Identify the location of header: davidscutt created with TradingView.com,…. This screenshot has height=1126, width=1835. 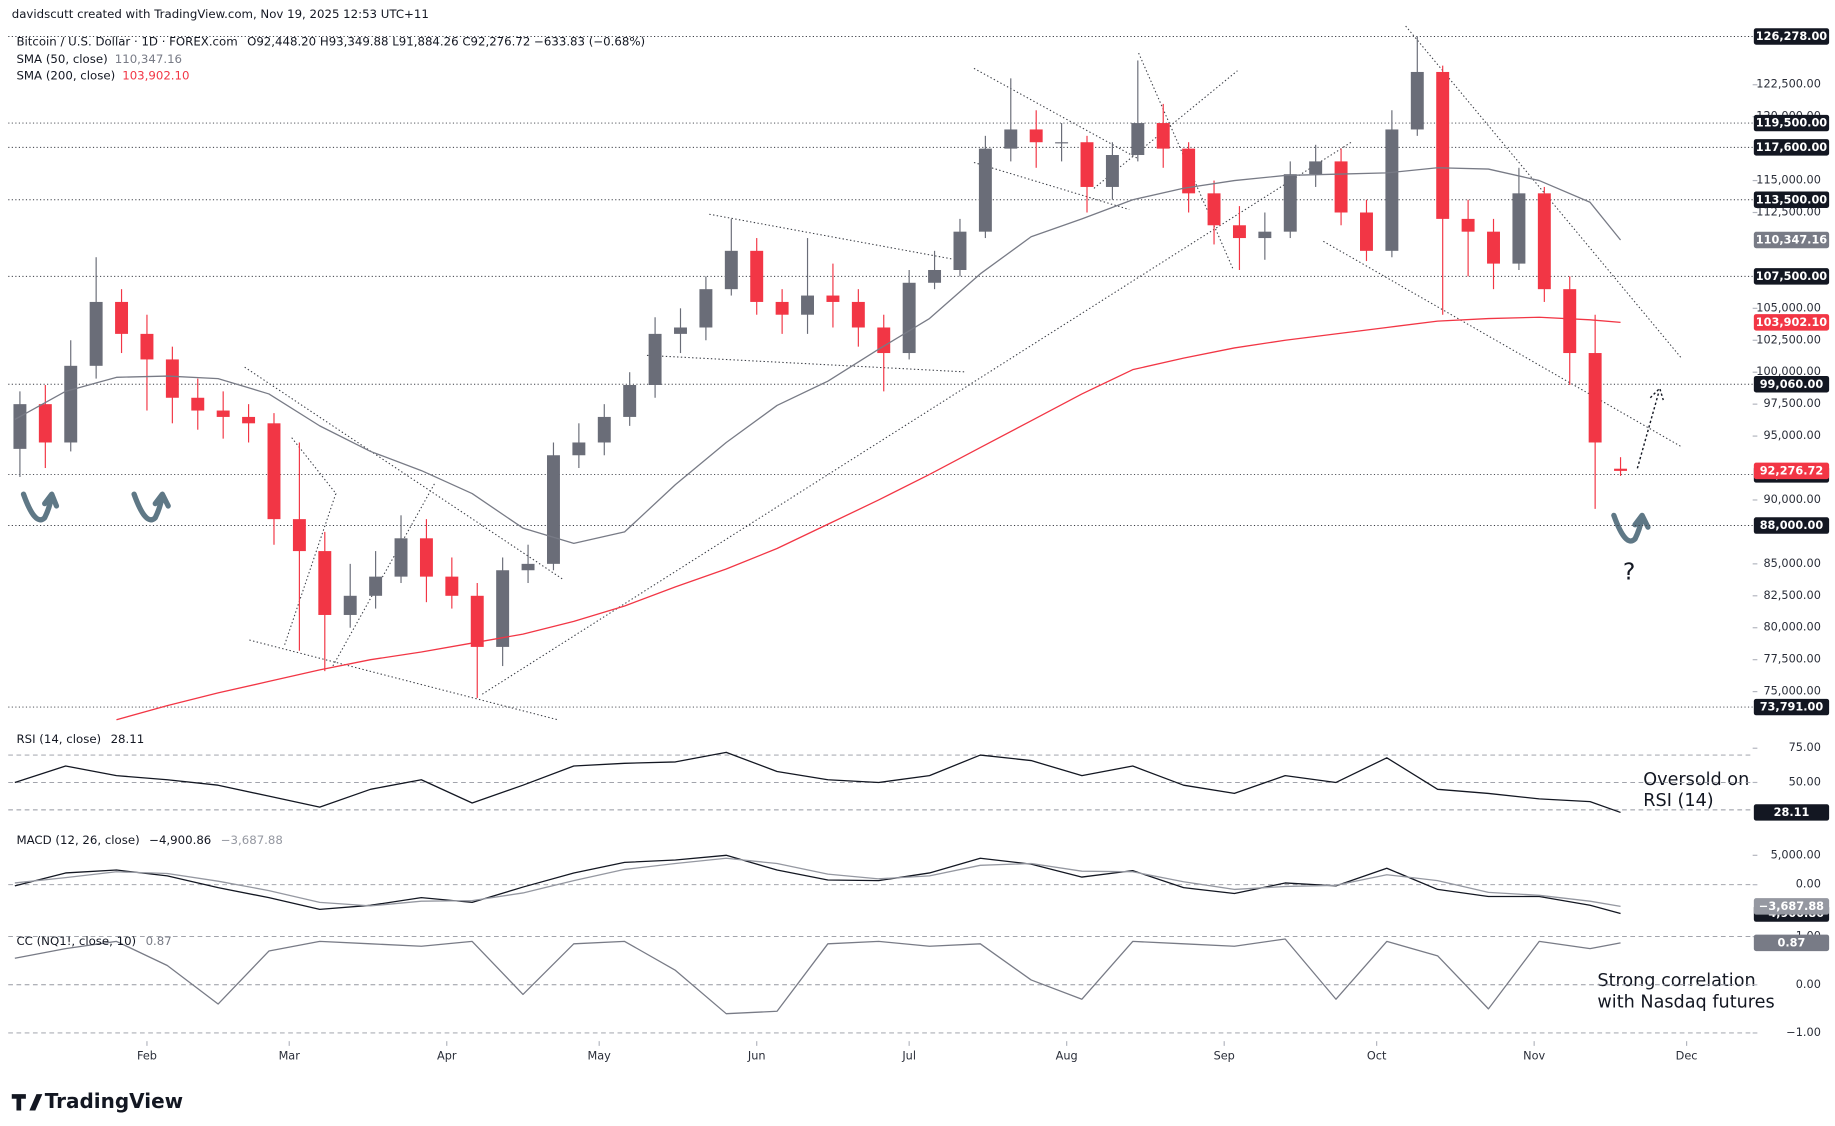
(220, 14).